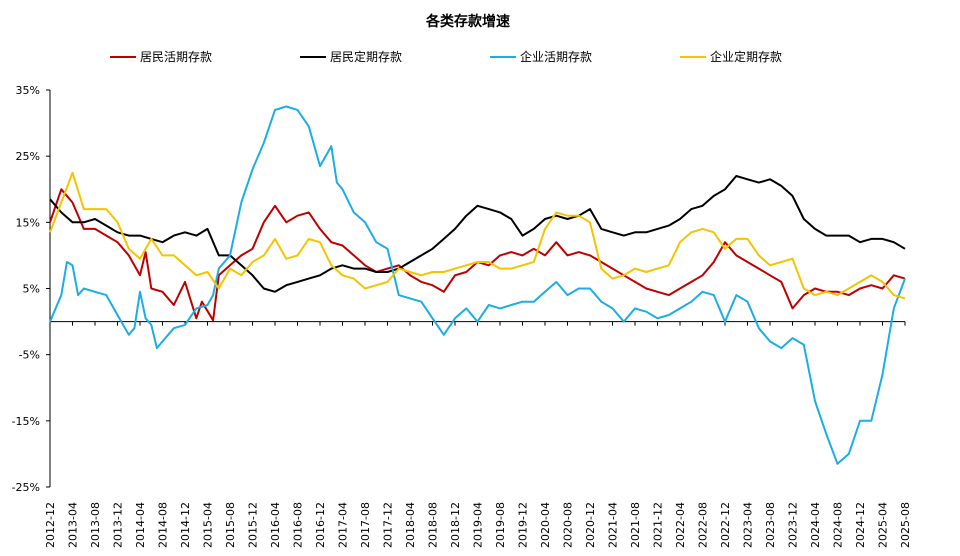  I want to click on x-tick-label: 2022-12, so click(725, 525).